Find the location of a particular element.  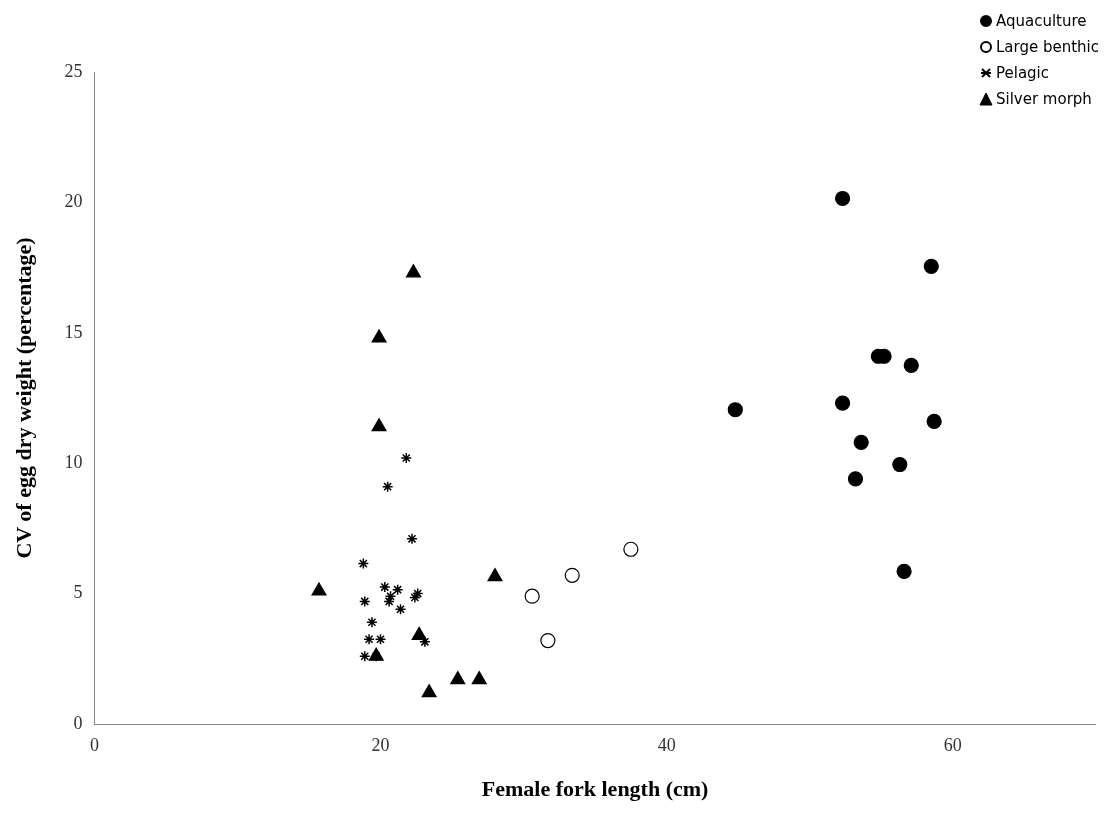

x-axis-title: Female fork length (cm) is located at coordinates (595, 789).